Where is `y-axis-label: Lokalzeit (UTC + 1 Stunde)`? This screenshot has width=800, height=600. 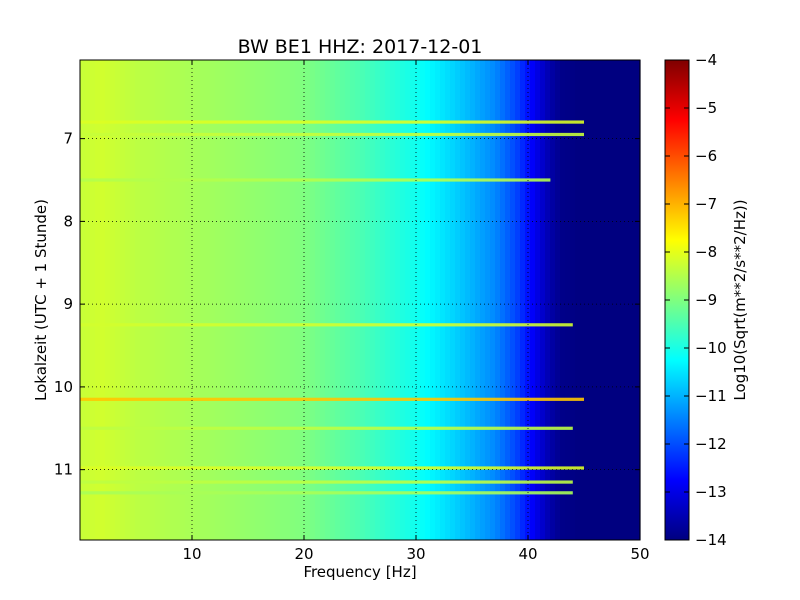 y-axis-label: Lokalzeit (UTC + 1 Stunde) is located at coordinates (41, 300).